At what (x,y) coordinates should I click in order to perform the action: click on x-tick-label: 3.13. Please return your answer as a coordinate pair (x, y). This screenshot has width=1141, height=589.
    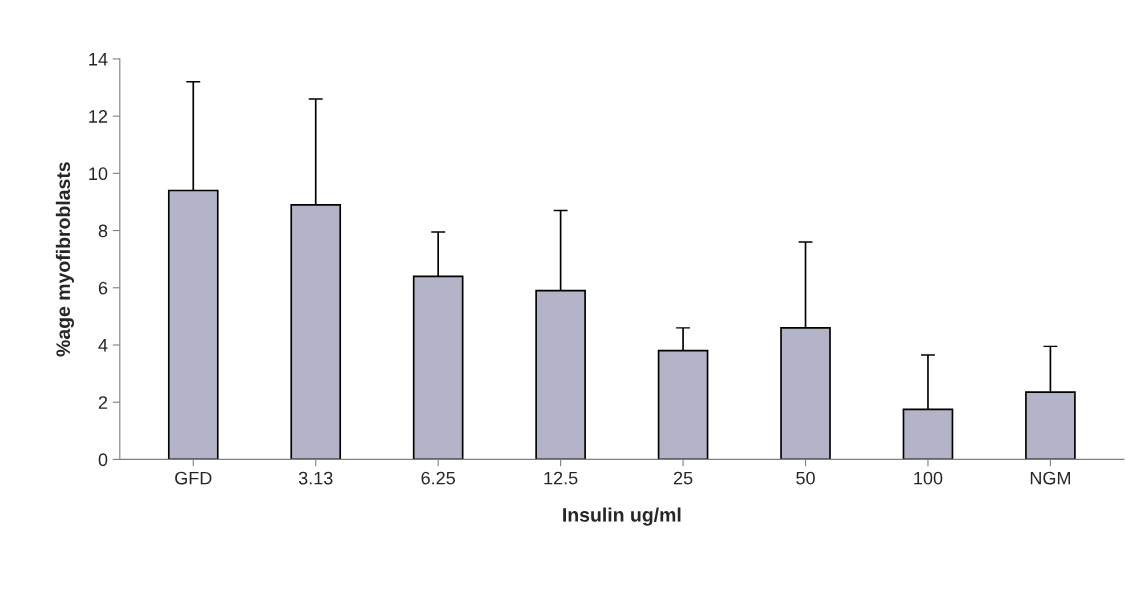
    Looking at the image, I should click on (315, 478).